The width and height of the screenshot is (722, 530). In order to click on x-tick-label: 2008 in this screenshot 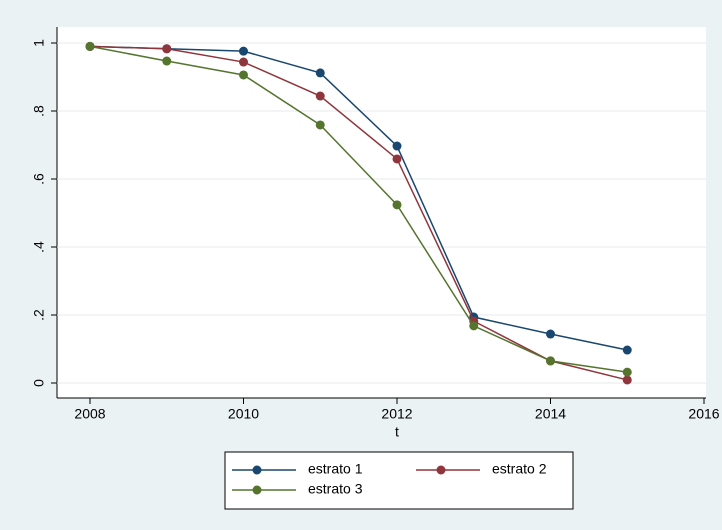, I will do `click(89, 414)`.